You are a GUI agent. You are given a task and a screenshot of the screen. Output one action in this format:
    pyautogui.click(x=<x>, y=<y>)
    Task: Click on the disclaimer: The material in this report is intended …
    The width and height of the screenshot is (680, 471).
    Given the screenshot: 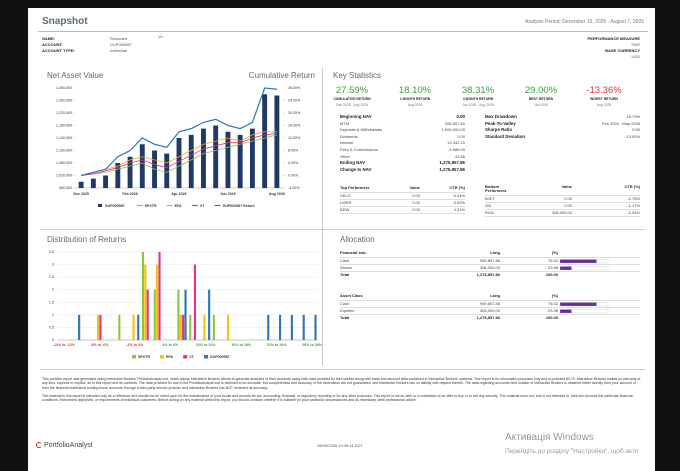 What is the action you would take?
    pyautogui.click(x=337, y=398)
    